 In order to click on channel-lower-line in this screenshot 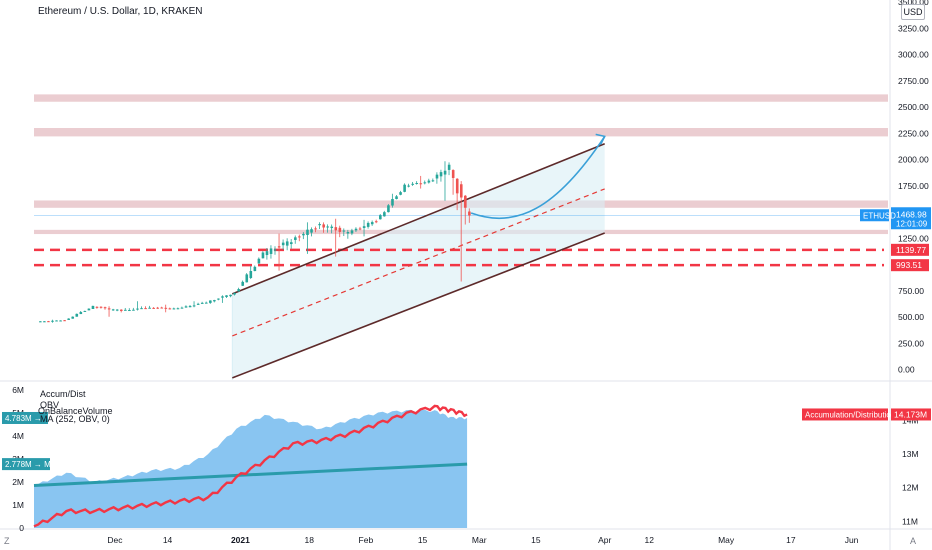, I will do `click(418, 305)`.